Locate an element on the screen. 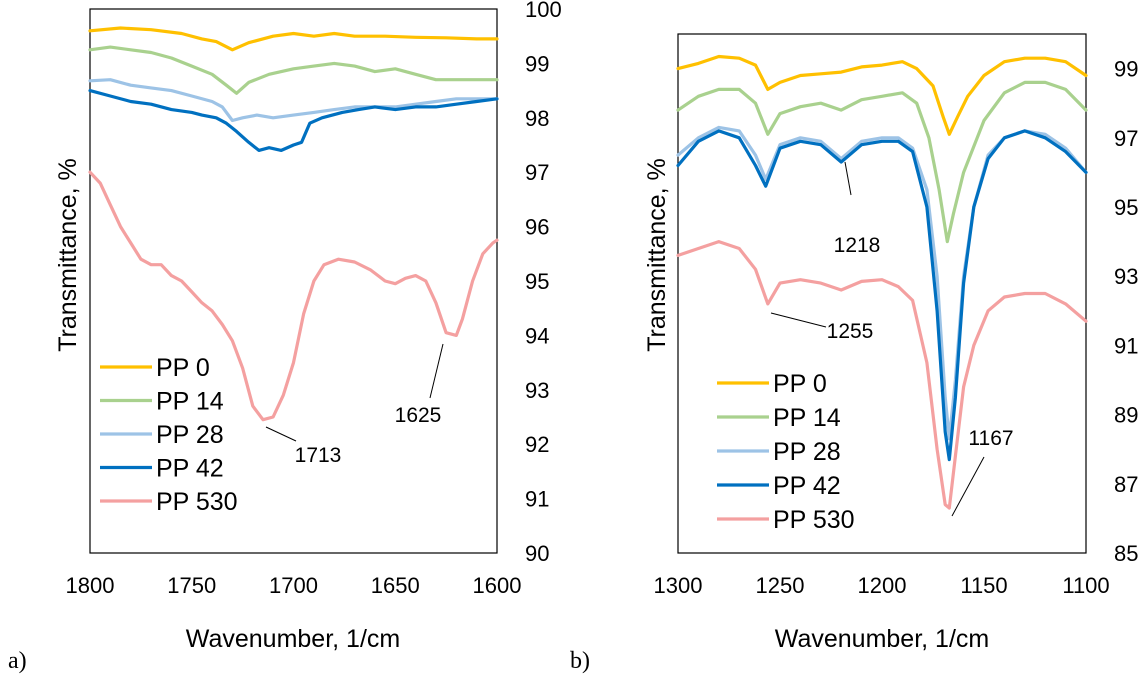 The image size is (1145, 675). panel-b-annotation-1255: 1255 is located at coordinates (850, 331).